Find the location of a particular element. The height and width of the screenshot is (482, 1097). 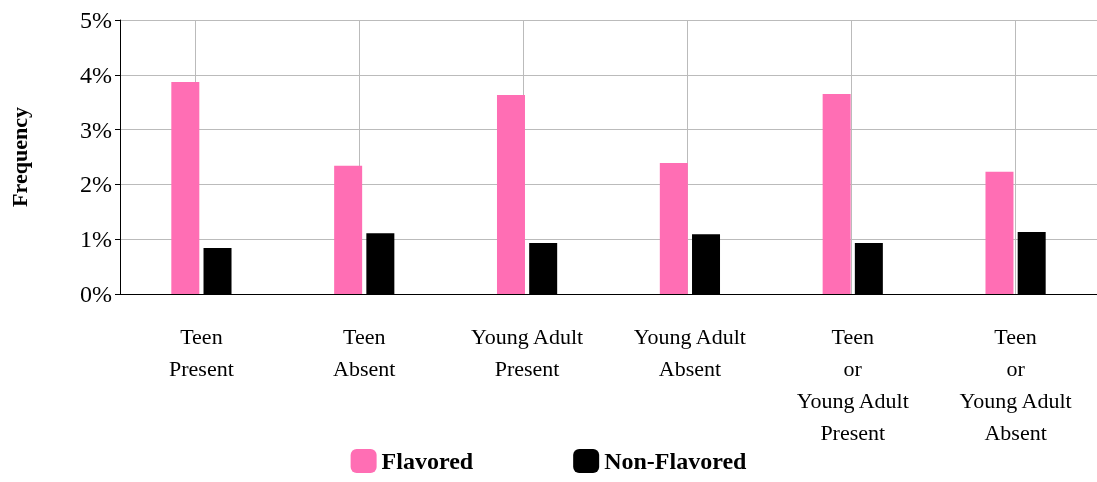

legend-label: Flavored is located at coordinates (427, 461).